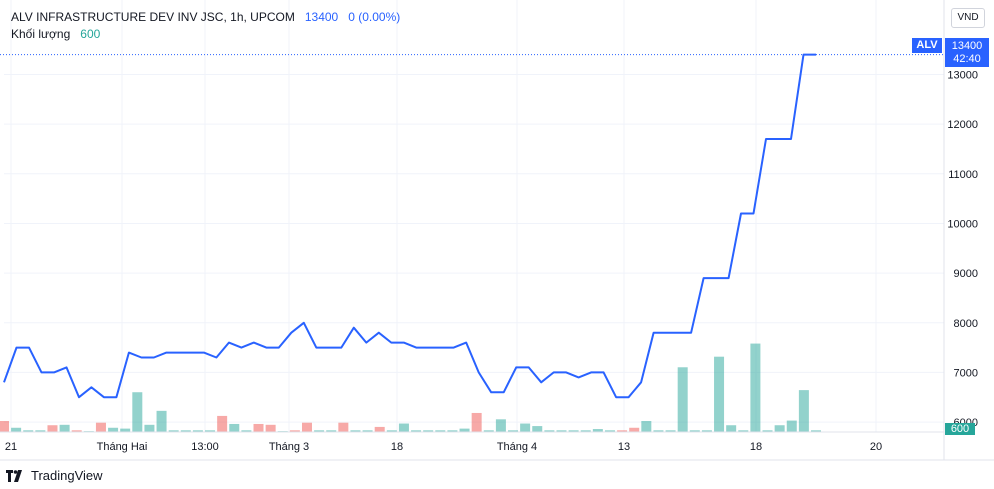 This screenshot has width=994, height=489. I want to click on x-tick-label: Tháng 4, so click(517, 447).